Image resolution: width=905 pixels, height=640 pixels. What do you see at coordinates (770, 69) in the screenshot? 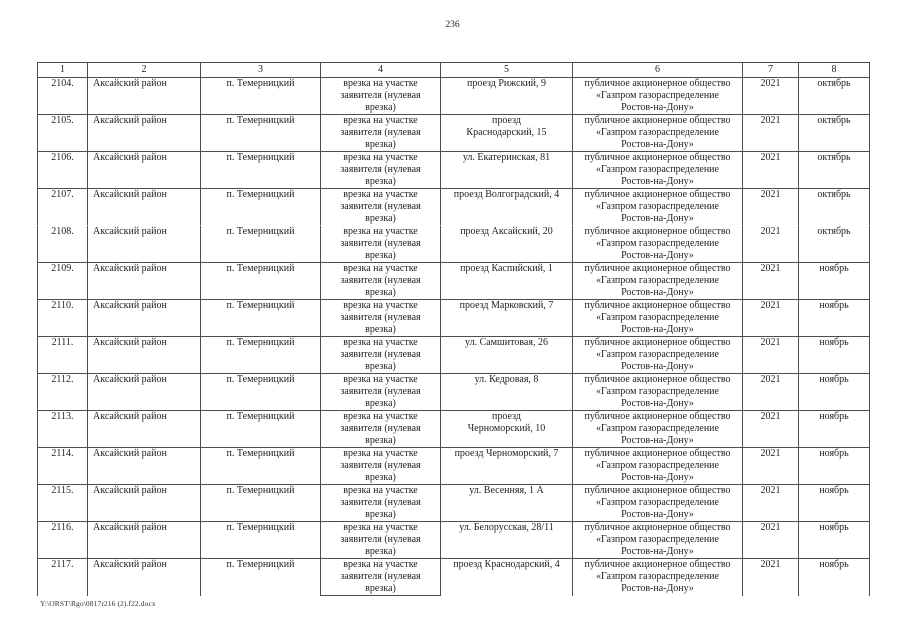
I see `header-cell: 7` at bounding box center [770, 69].